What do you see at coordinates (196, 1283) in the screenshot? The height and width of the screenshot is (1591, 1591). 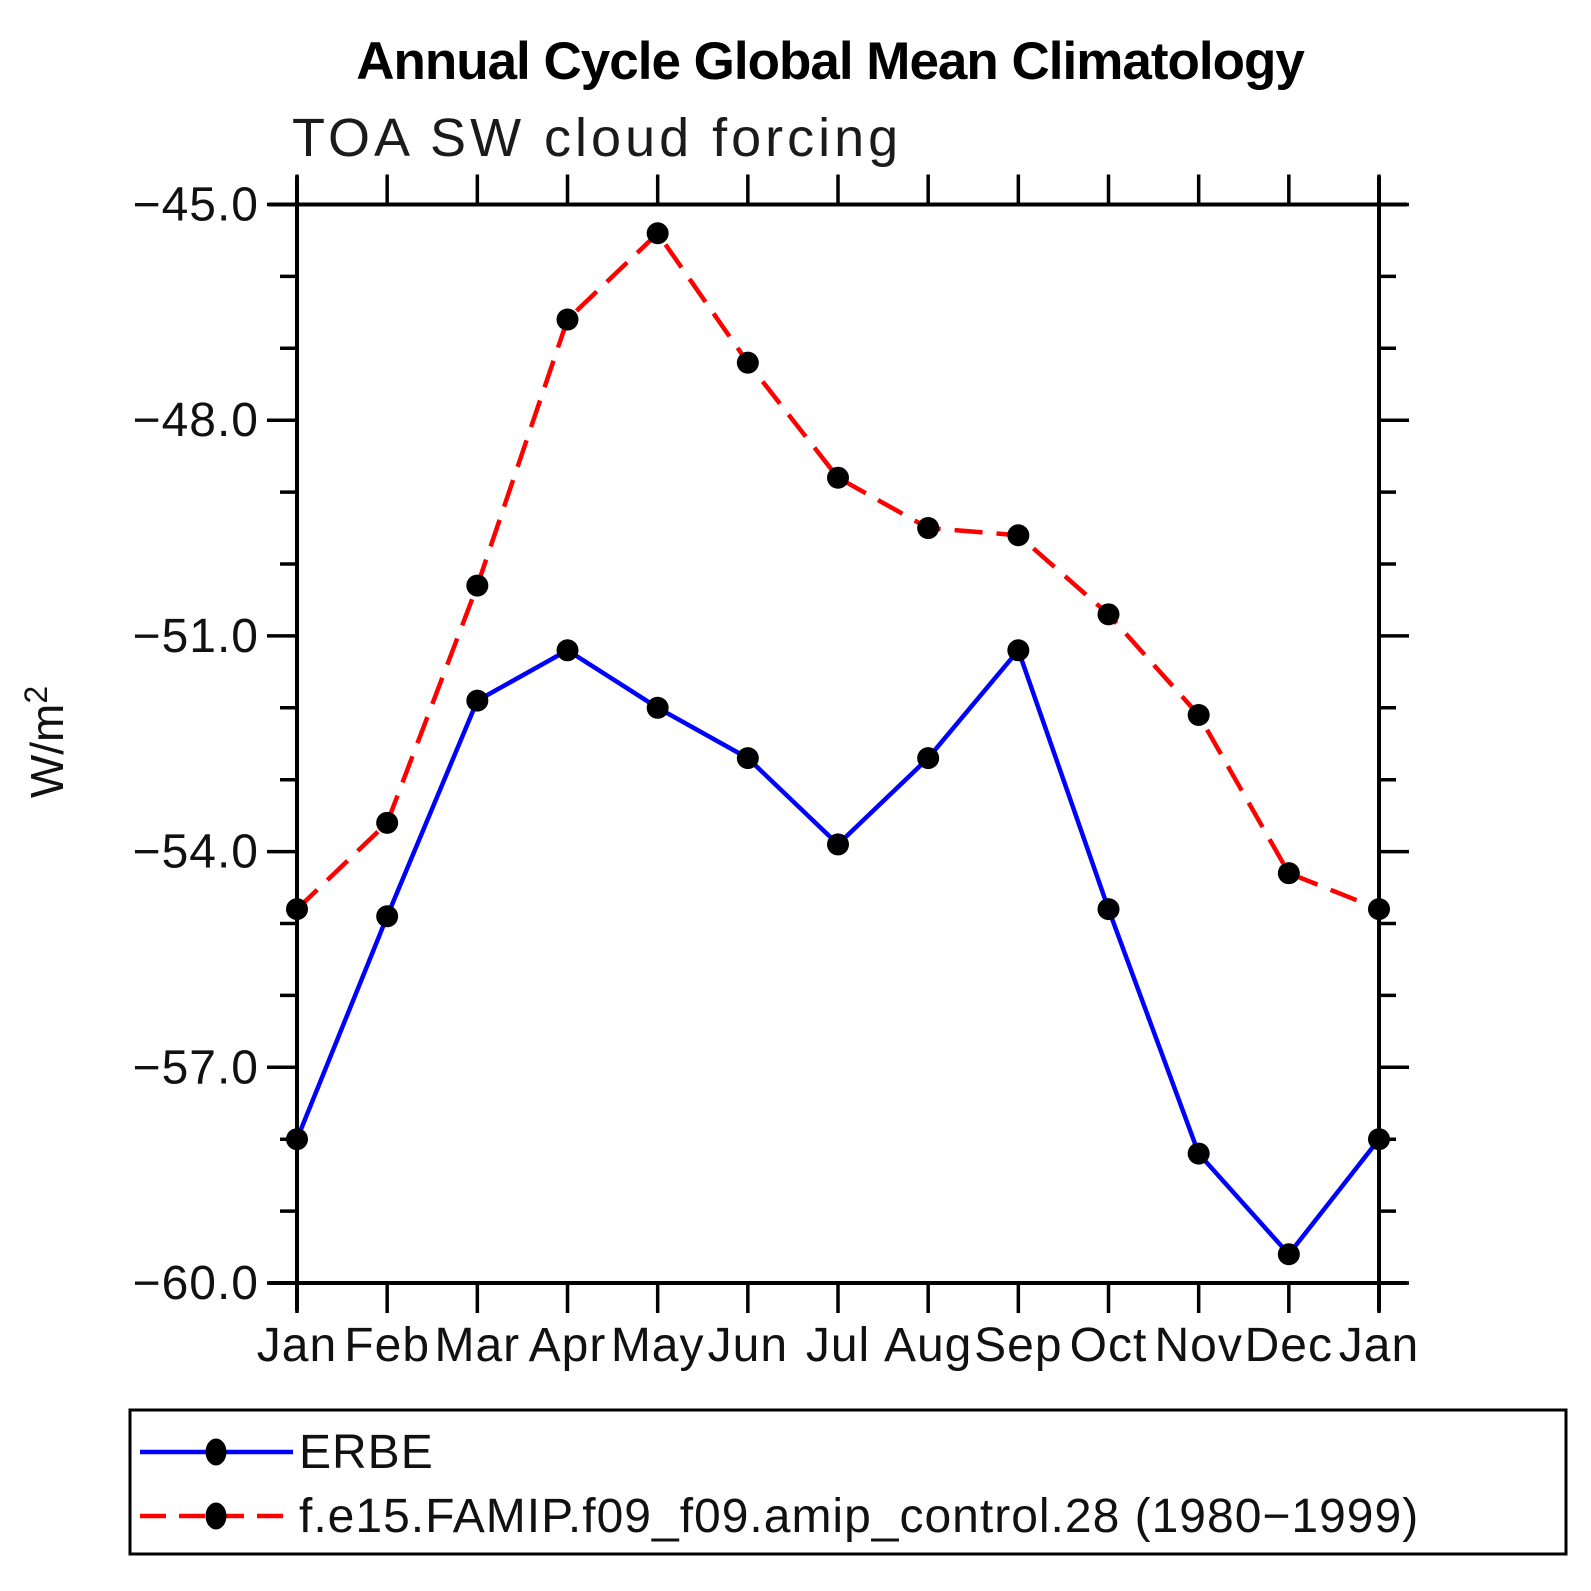 I see `y-tick-label: −60.0` at bounding box center [196, 1283].